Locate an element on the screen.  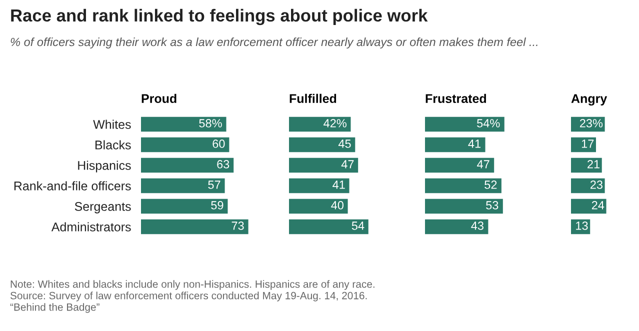
y-tick-label: Hispanics is located at coordinates (104, 166).